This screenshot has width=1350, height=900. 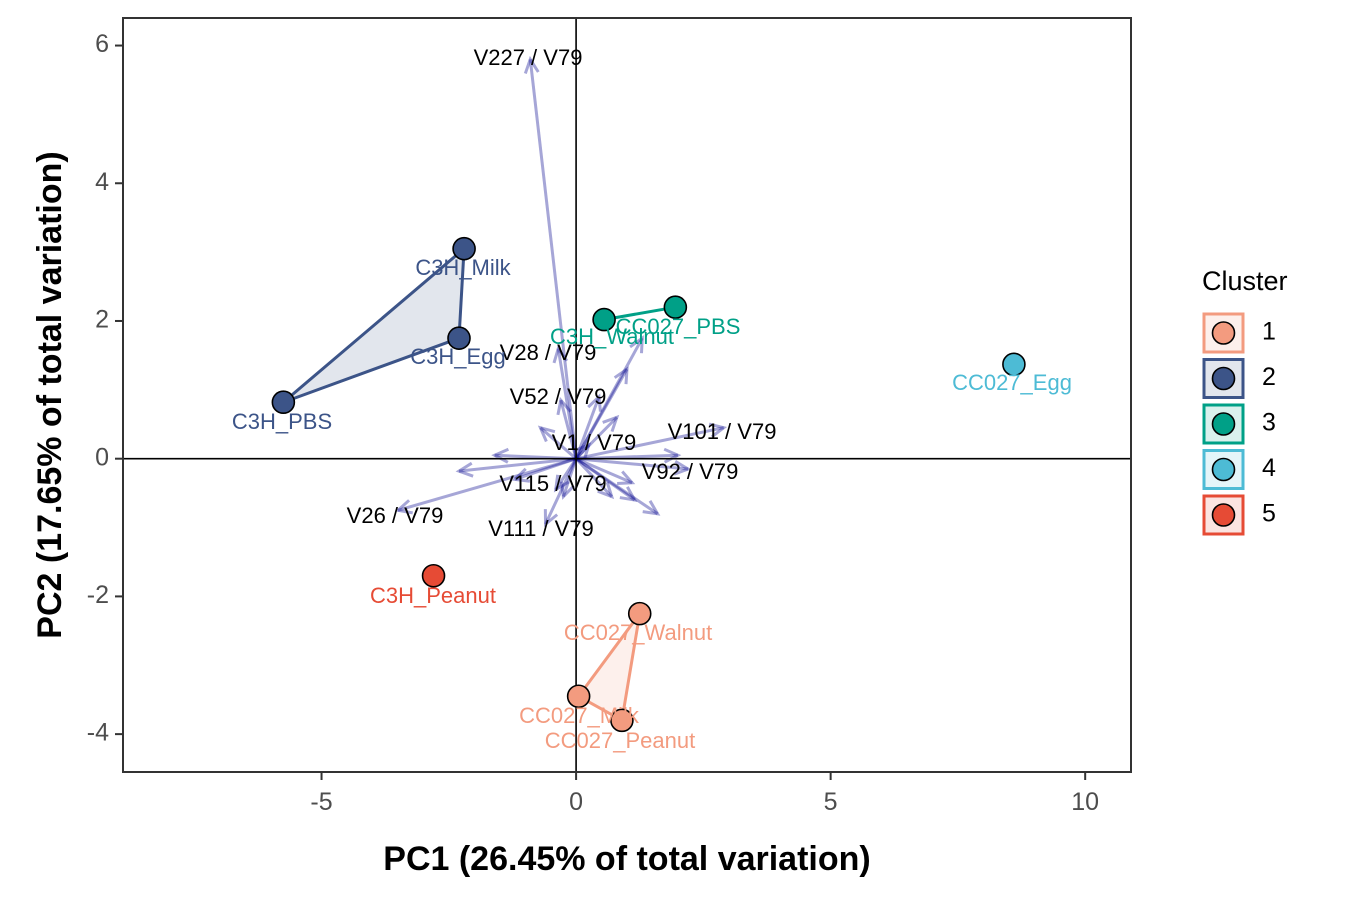 What do you see at coordinates (1239, 378) in the screenshot?
I see `legend-item: 2` at bounding box center [1239, 378].